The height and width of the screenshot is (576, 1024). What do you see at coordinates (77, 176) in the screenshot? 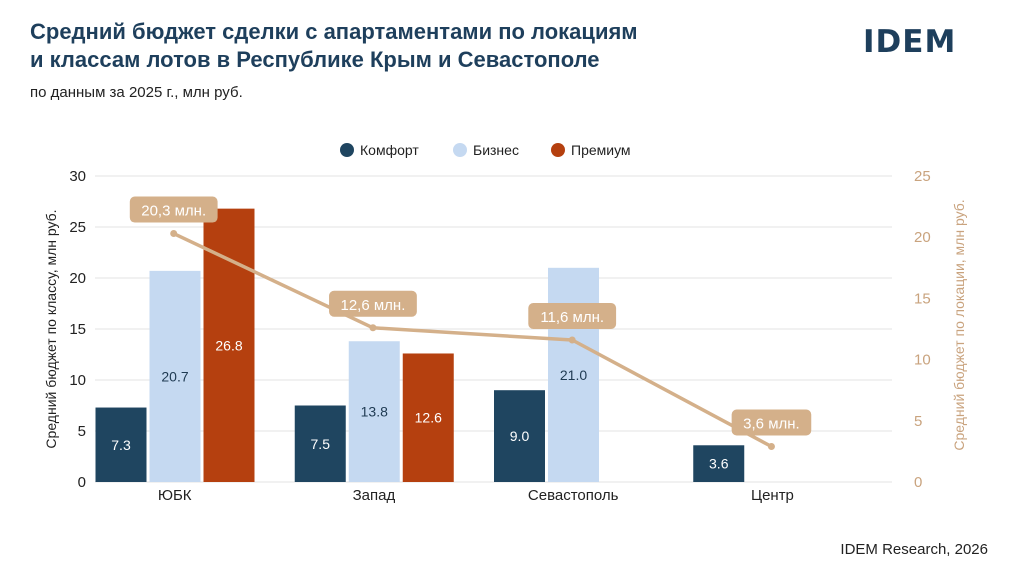
I see `y-tick-label: 30` at bounding box center [77, 176].